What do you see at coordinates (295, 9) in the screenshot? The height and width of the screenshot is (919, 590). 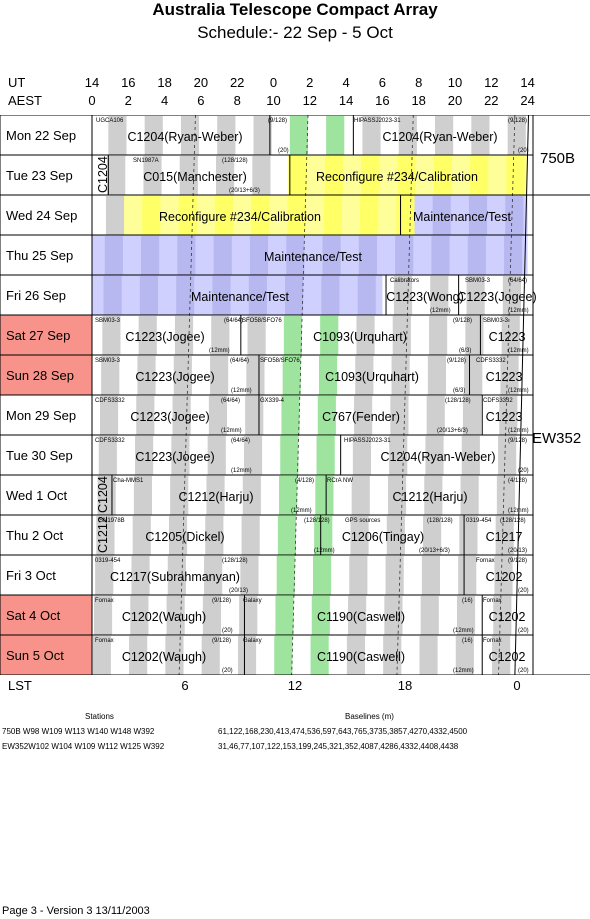 I see `page-title: Australia Telescope Compact Array` at bounding box center [295, 9].